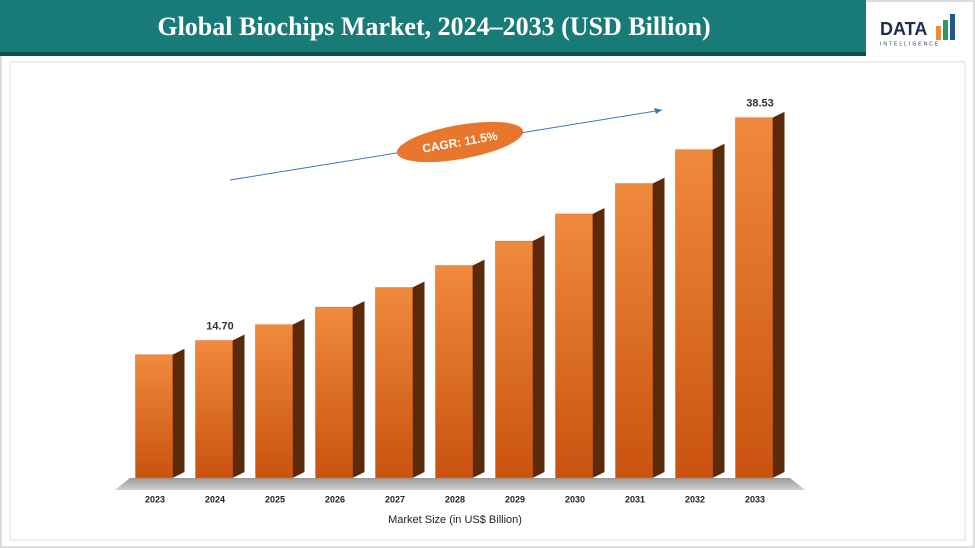 The height and width of the screenshot is (548, 975). Describe the element at coordinates (515, 499) in the screenshot. I see `x-tick-label: 2029` at that location.